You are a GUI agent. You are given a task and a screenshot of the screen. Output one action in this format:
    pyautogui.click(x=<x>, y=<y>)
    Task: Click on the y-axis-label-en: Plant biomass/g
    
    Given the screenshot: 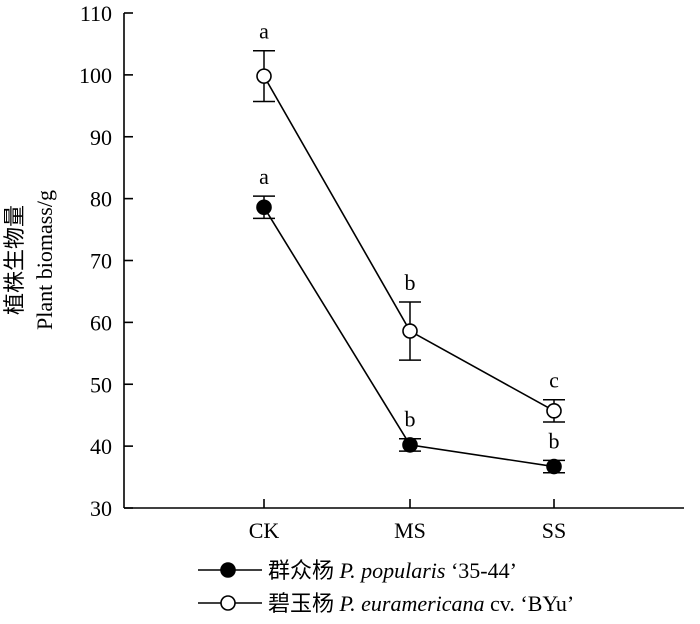 What is the action you would take?
    pyautogui.click(x=44, y=260)
    